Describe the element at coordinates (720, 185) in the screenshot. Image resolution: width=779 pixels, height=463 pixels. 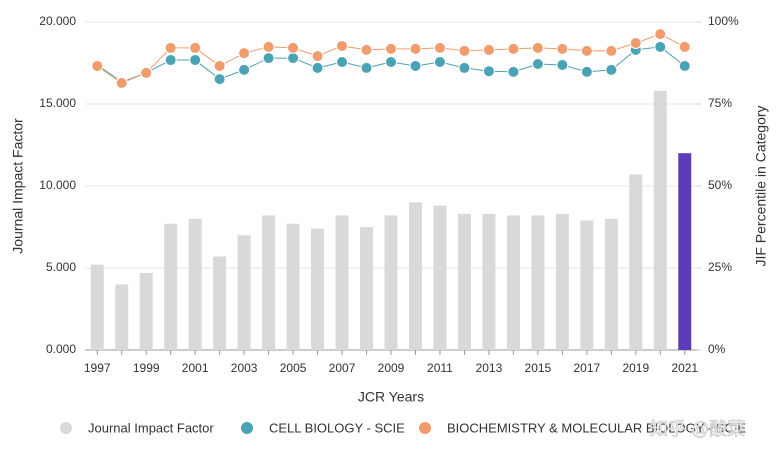
I see `y2-tick-label: 50%` at that location.